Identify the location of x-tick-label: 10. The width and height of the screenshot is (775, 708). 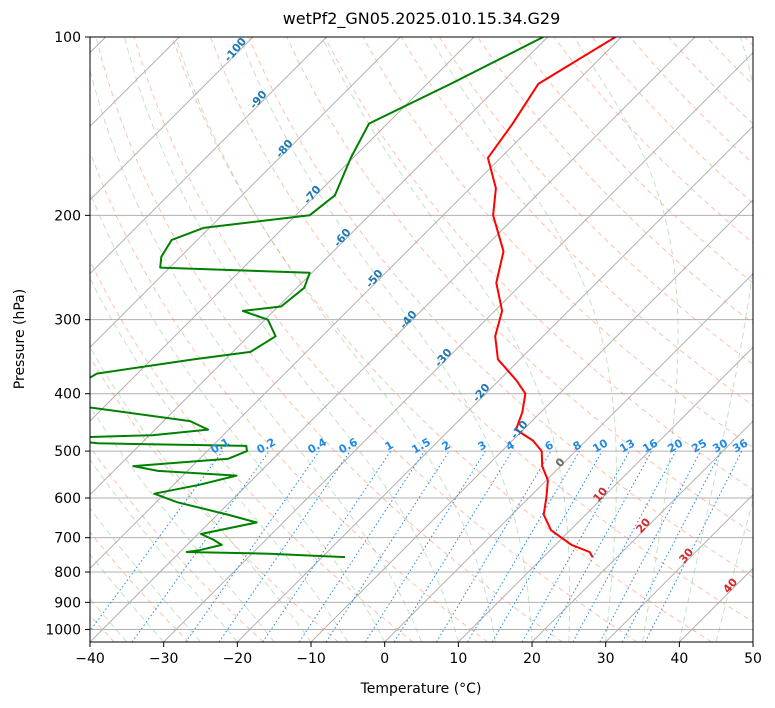
(458, 659).